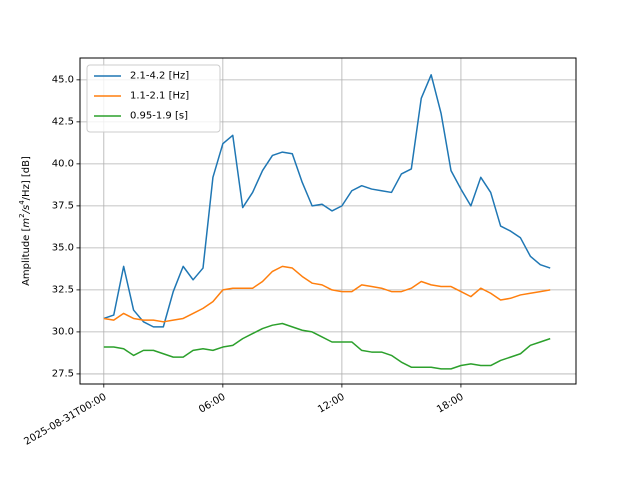  What do you see at coordinates (63, 373) in the screenshot?
I see `y-tick-label: 27.5` at bounding box center [63, 373].